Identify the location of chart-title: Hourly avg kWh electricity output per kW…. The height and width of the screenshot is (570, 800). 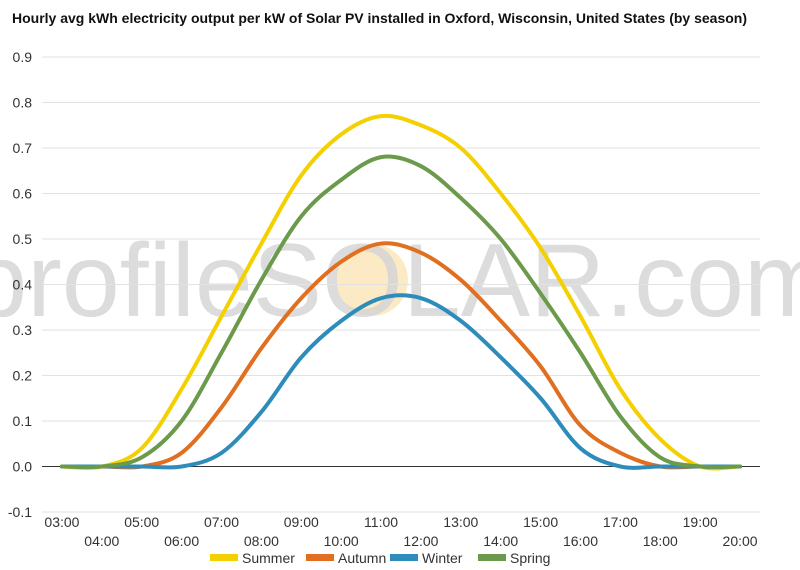
(379, 18).